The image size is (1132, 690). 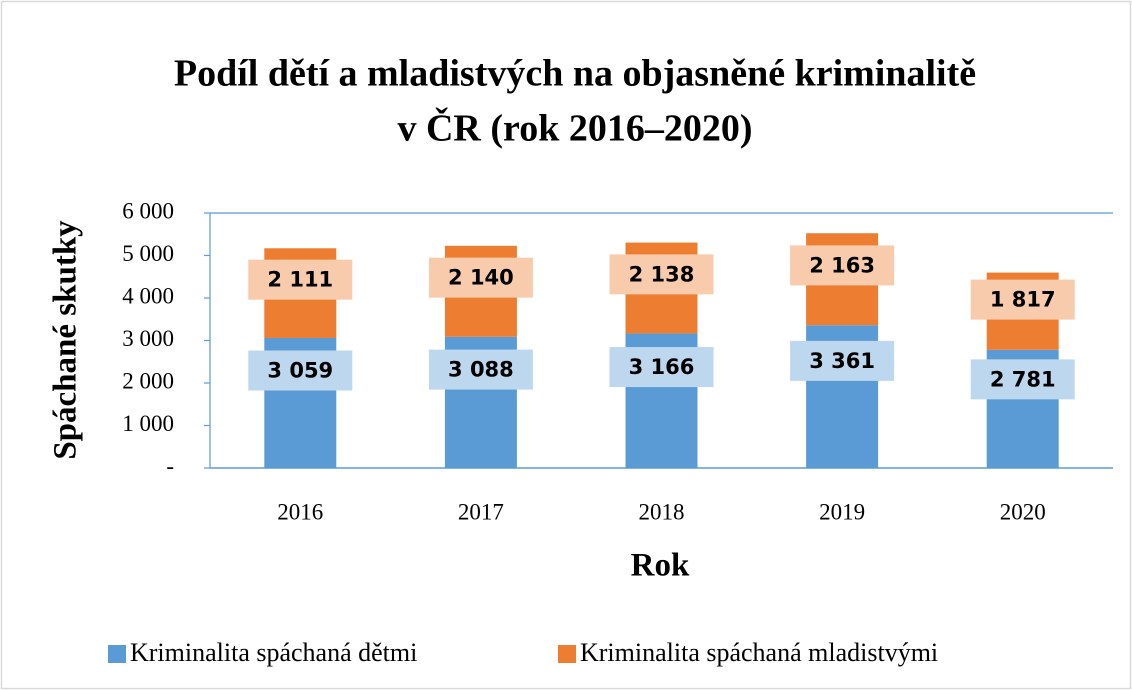 What do you see at coordinates (300, 511) in the screenshot?
I see `x-tick-label: 2016` at bounding box center [300, 511].